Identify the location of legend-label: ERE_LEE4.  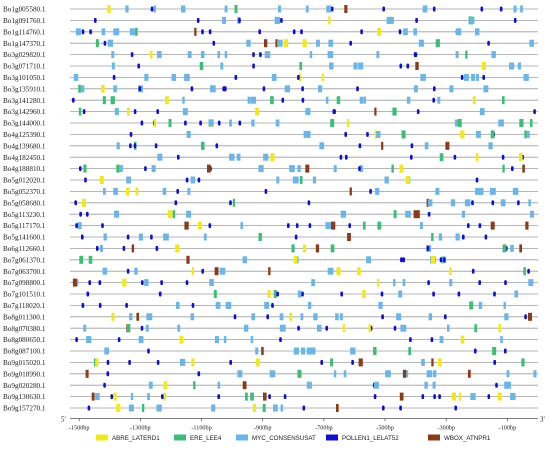
(206, 438).